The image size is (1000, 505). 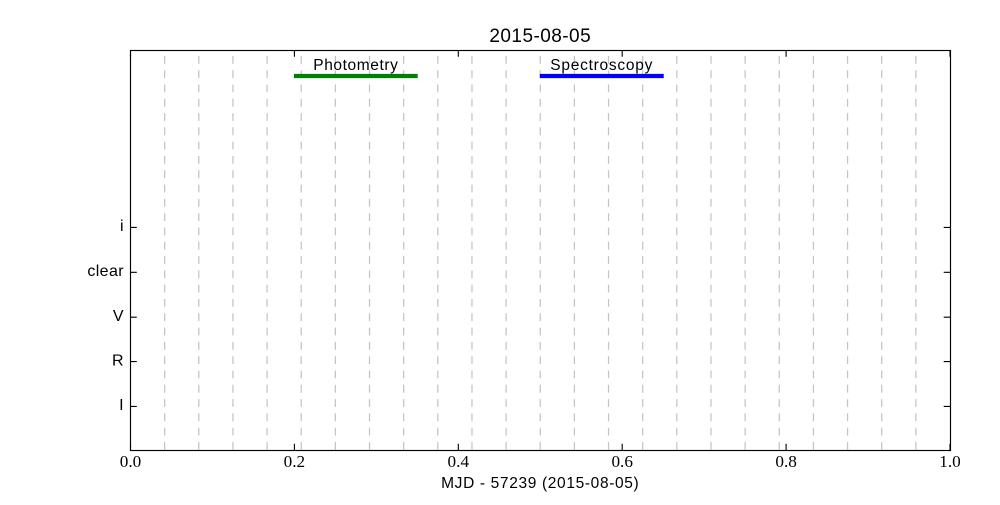 What do you see at coordinates (949, 461) in the screenshot?
I see `svg-text: 1.0` at bounding box center [949, 461].